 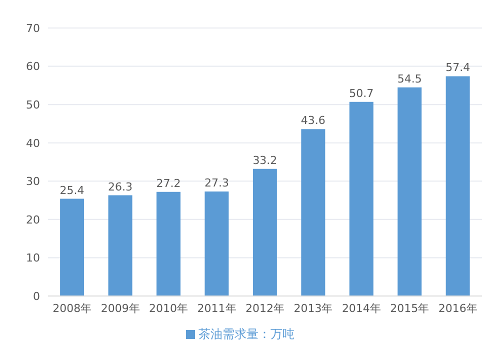 What do you see at coordinates (33, 67) in the screenshot?
I see `y-tick-label: 60` at bounding box center [33, 67].